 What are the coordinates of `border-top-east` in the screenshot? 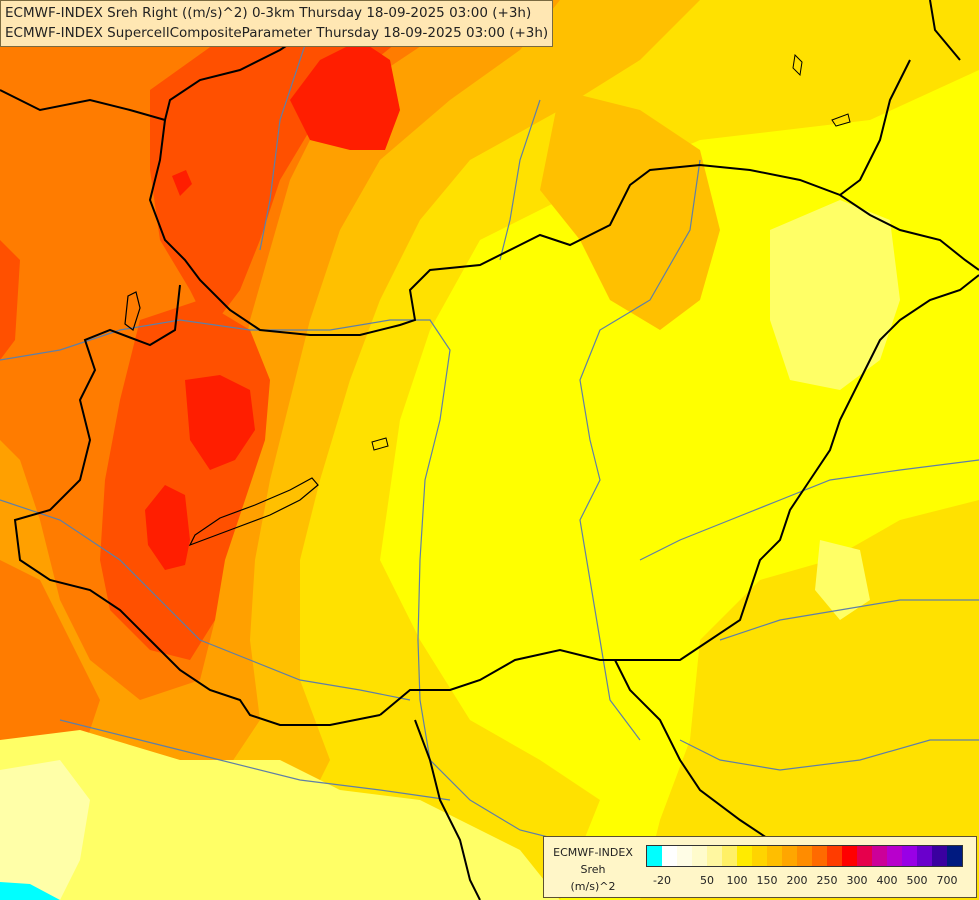 It's located at (945, 30).